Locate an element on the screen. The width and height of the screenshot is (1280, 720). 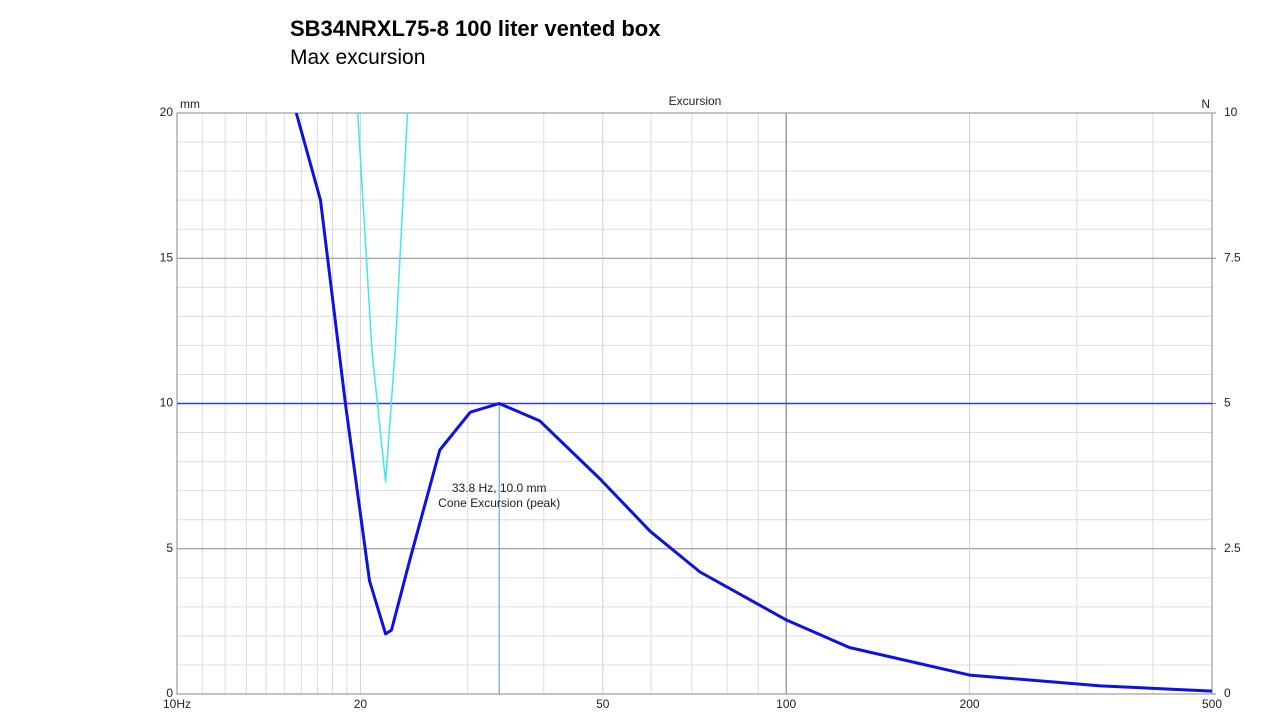
y2-tick-label: 5 is located at coordinates (1227, 403).